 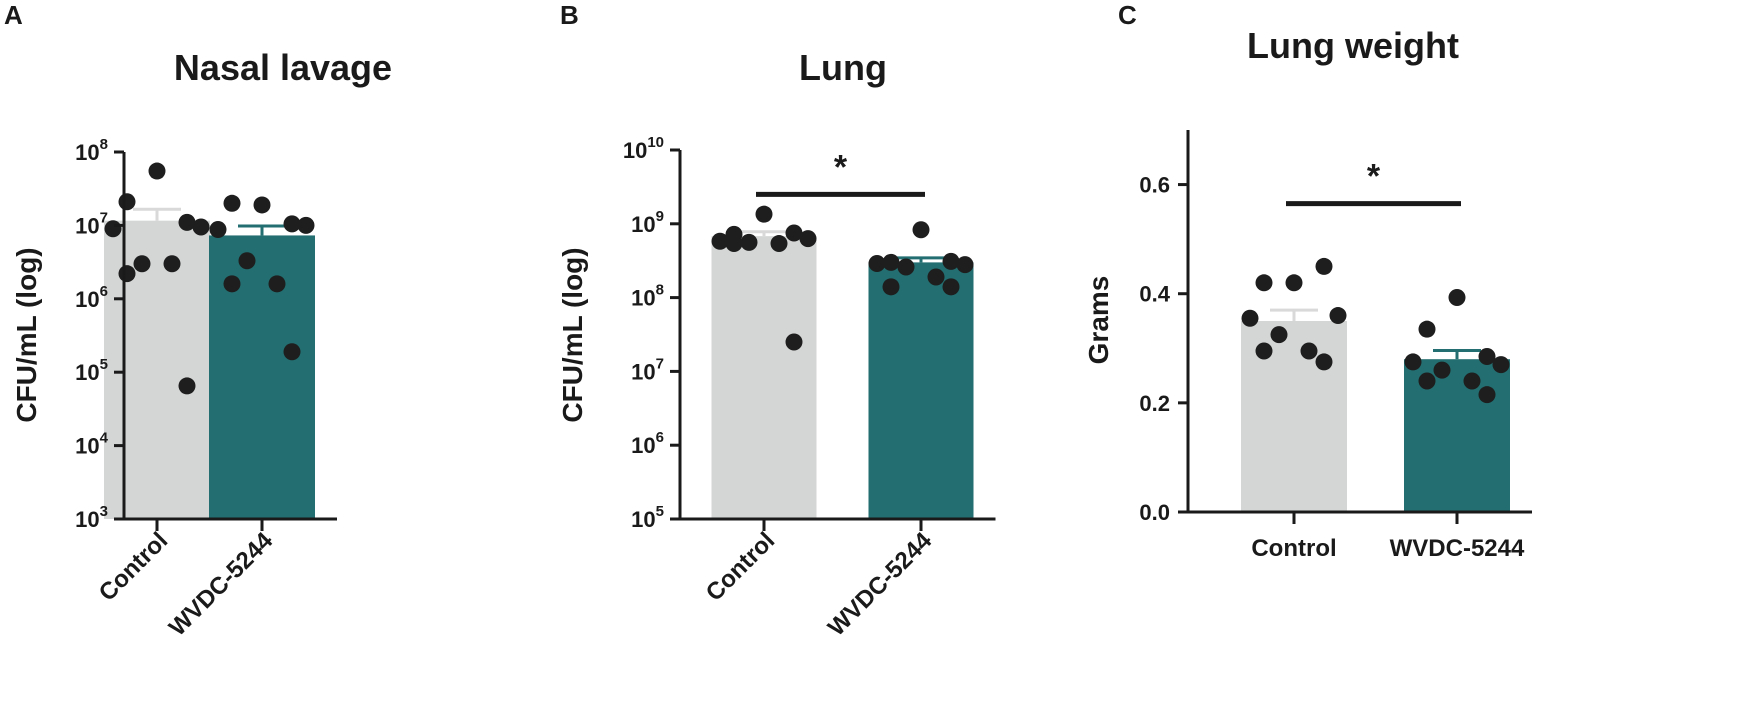 I want to click on y-tick-label: 10¹⁰, so click(x=643, y=148).